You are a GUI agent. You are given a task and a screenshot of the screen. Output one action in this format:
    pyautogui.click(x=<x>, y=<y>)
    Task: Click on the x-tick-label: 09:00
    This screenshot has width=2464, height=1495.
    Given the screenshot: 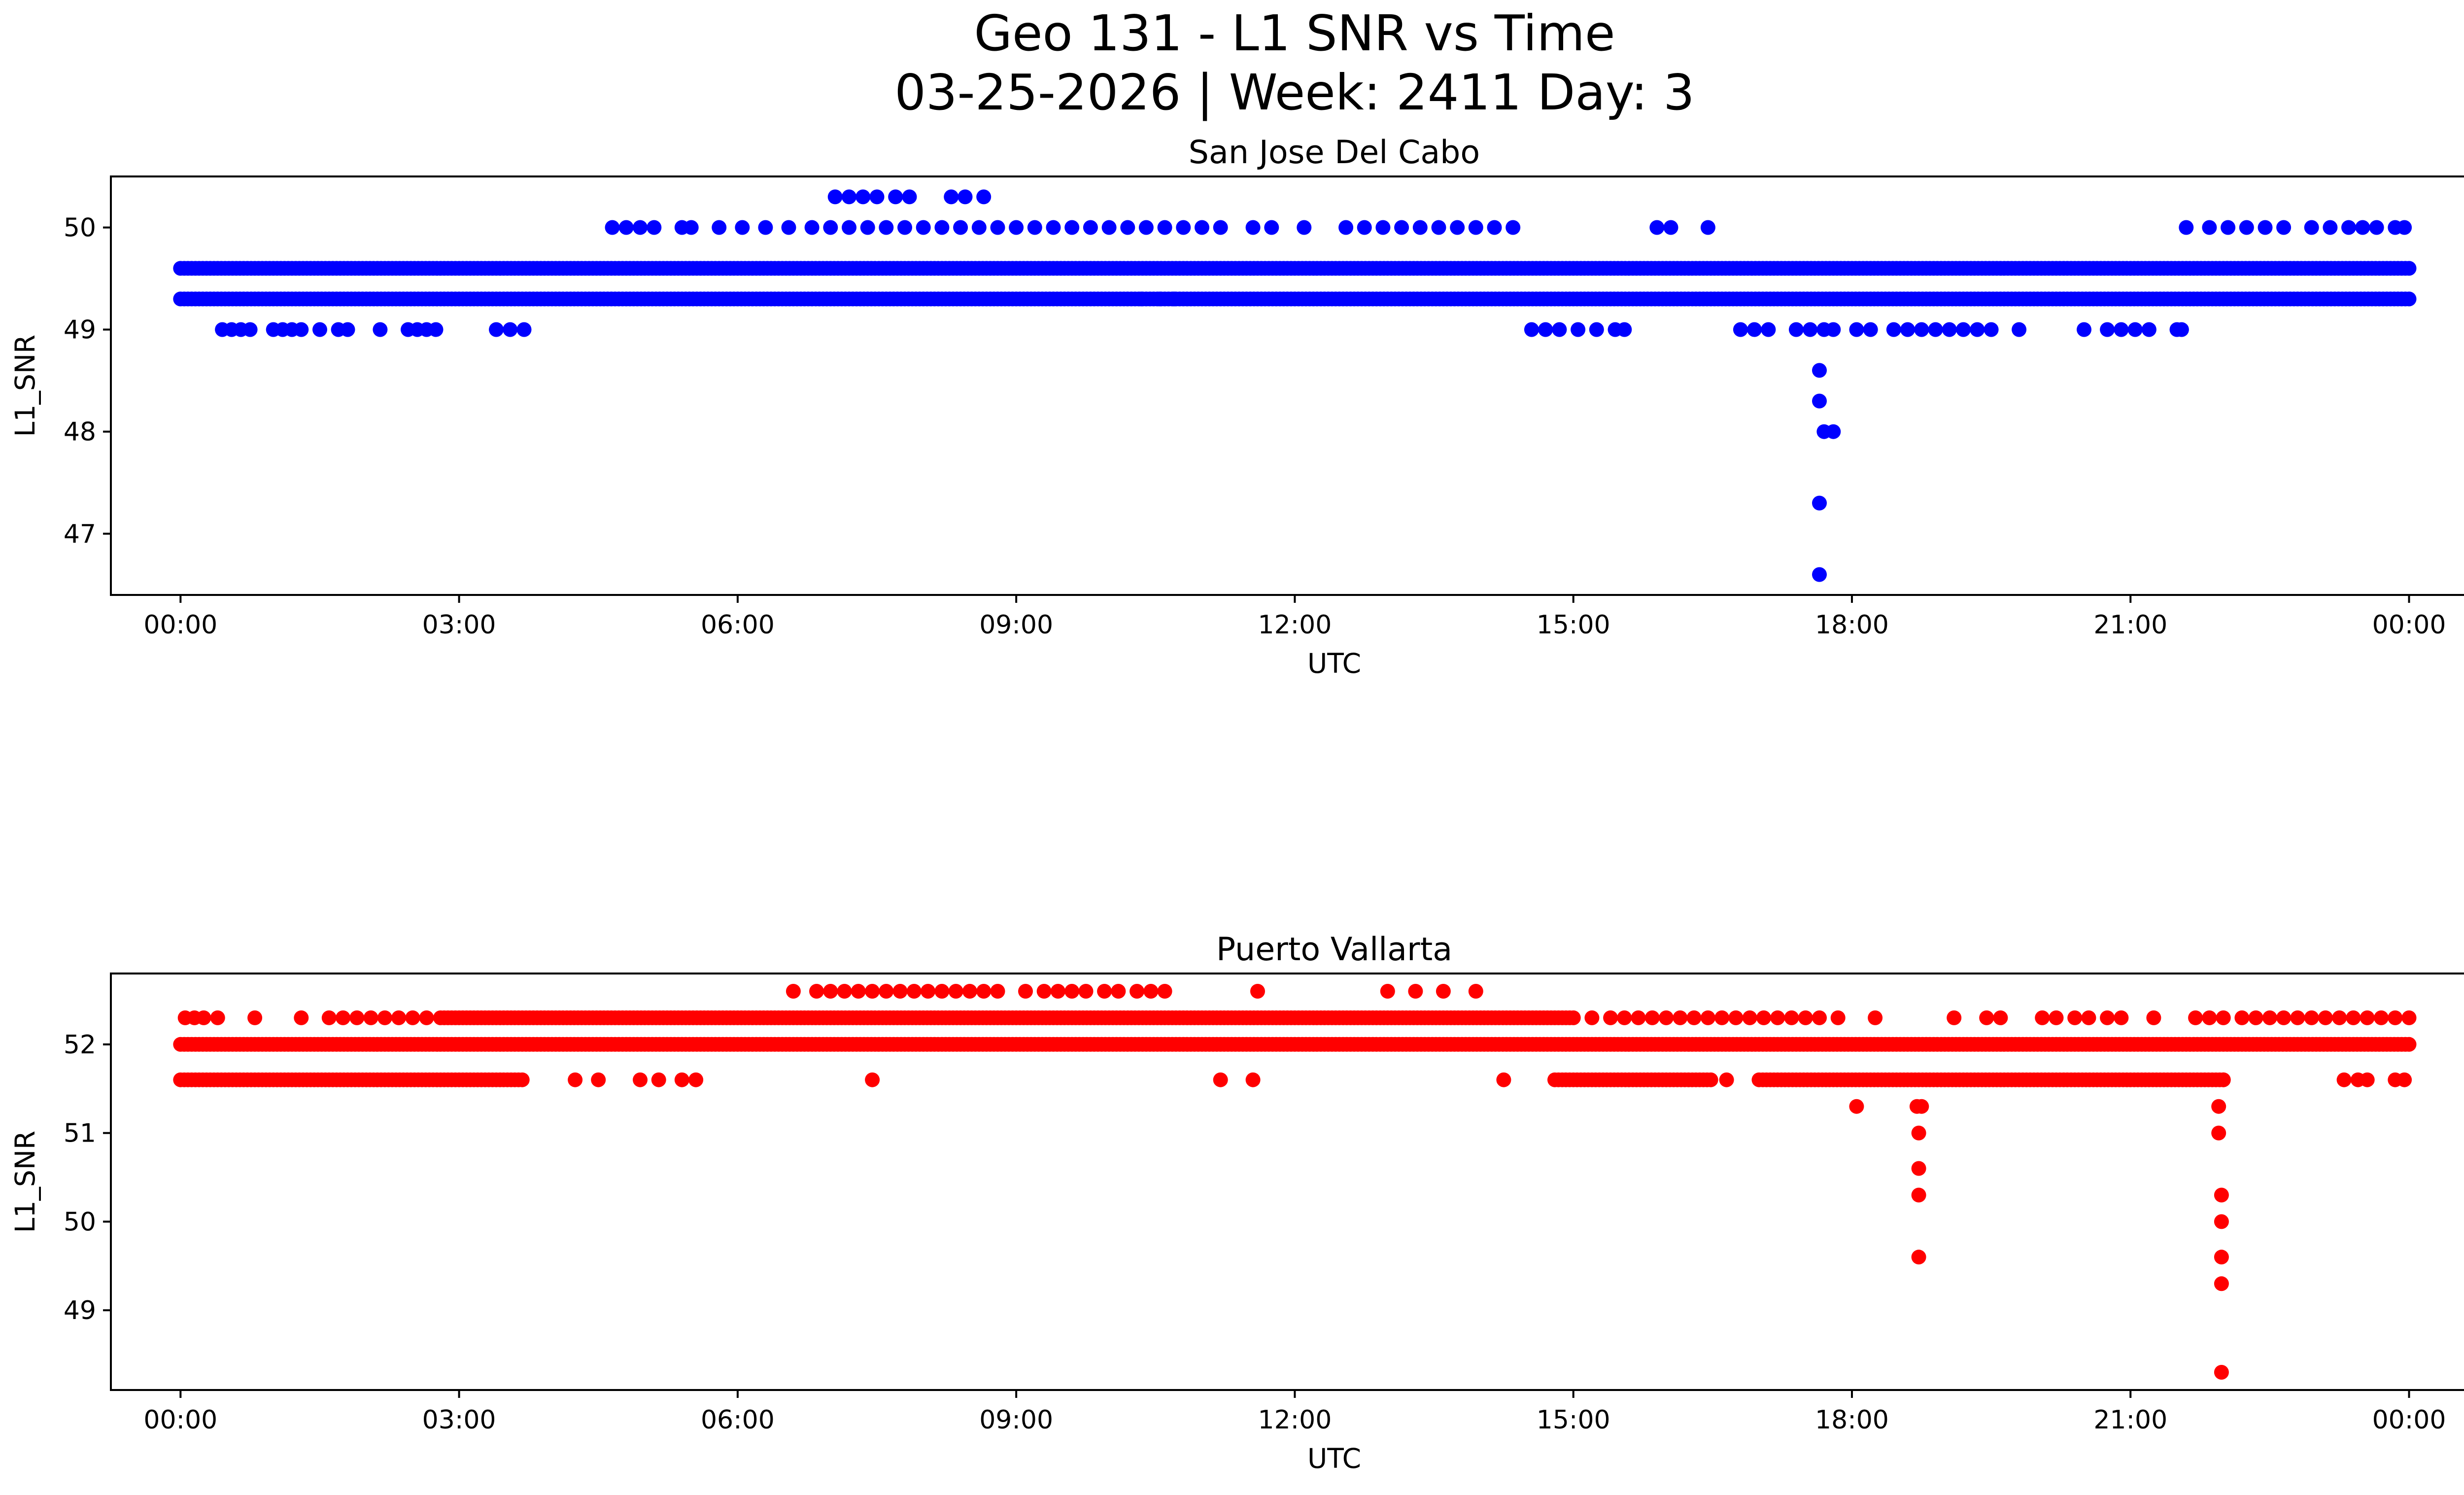 What is the action you would take?
    pyautogui.click(x=1016, y=625)
    